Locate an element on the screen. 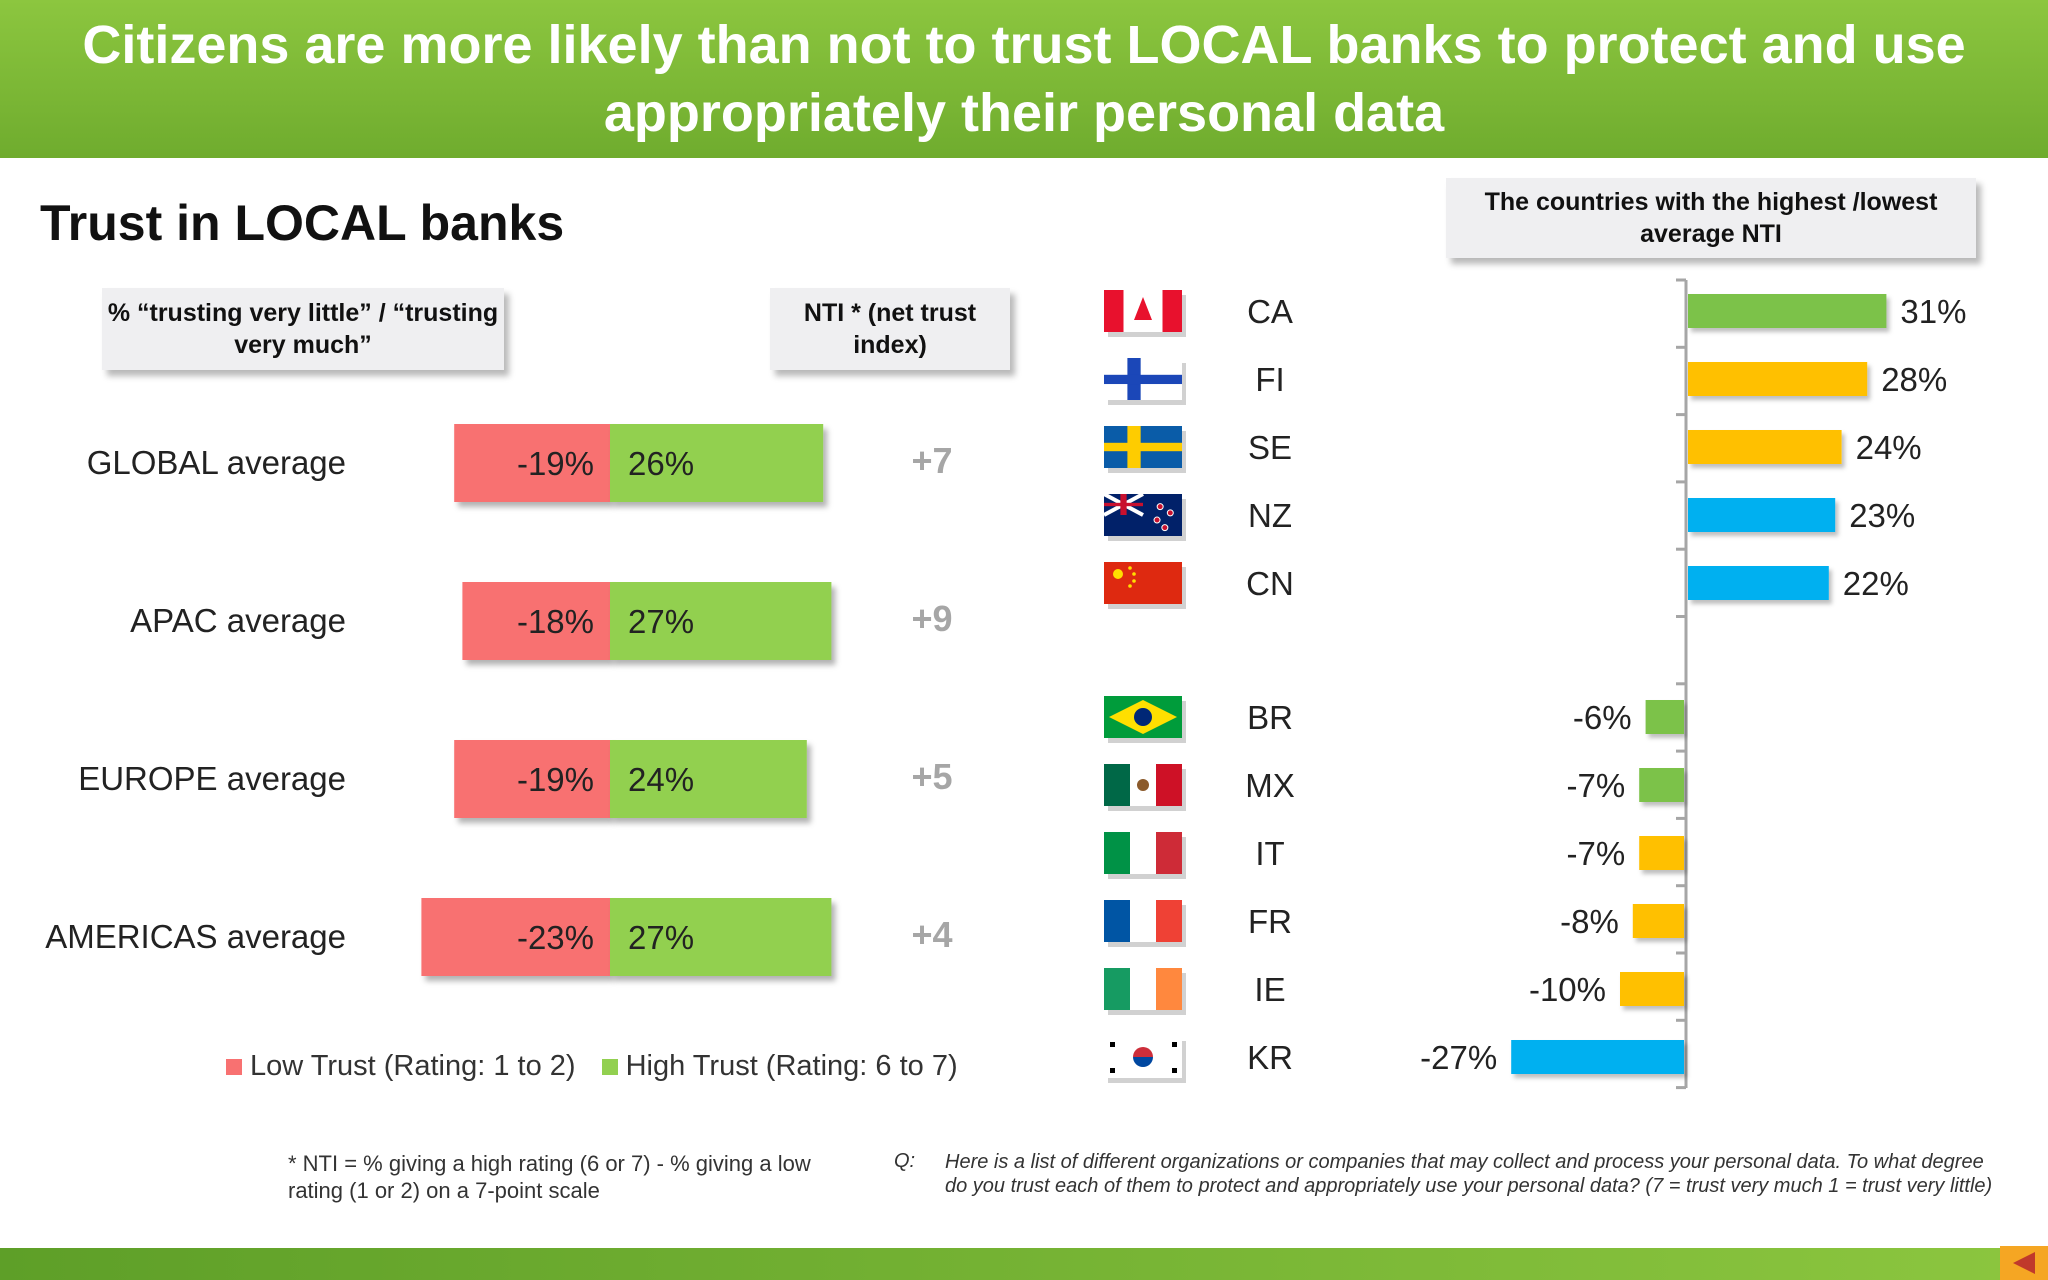 This screenshot has width=2048, height=1280. south-korea-flag is located at coordinates (1145, 1059).